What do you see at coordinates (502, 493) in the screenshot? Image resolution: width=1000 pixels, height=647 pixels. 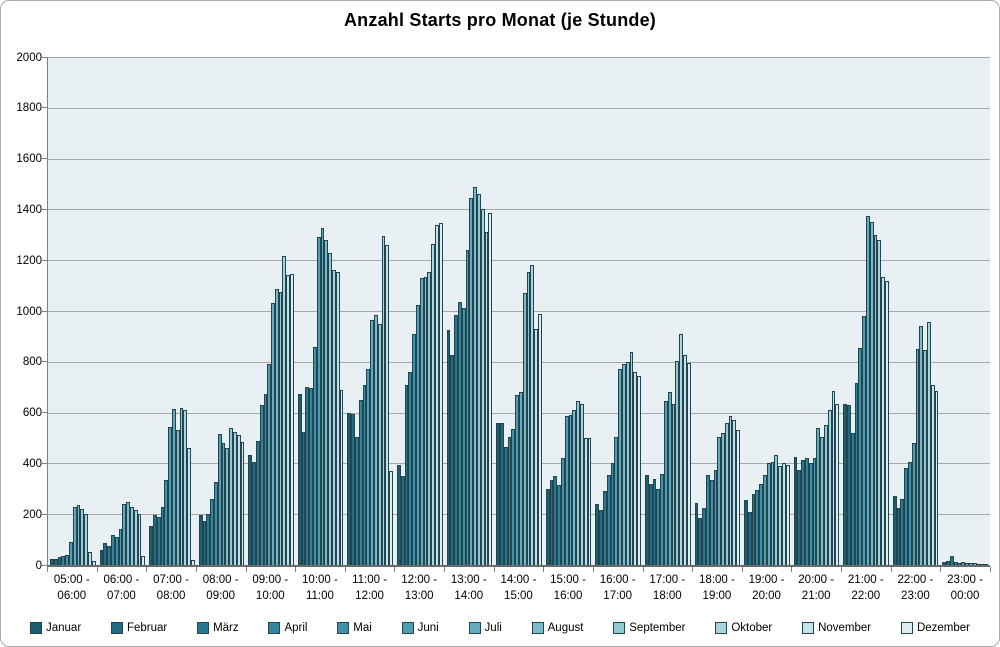 I see `bar-Februar-14:00` at bounding box center [502, 493].